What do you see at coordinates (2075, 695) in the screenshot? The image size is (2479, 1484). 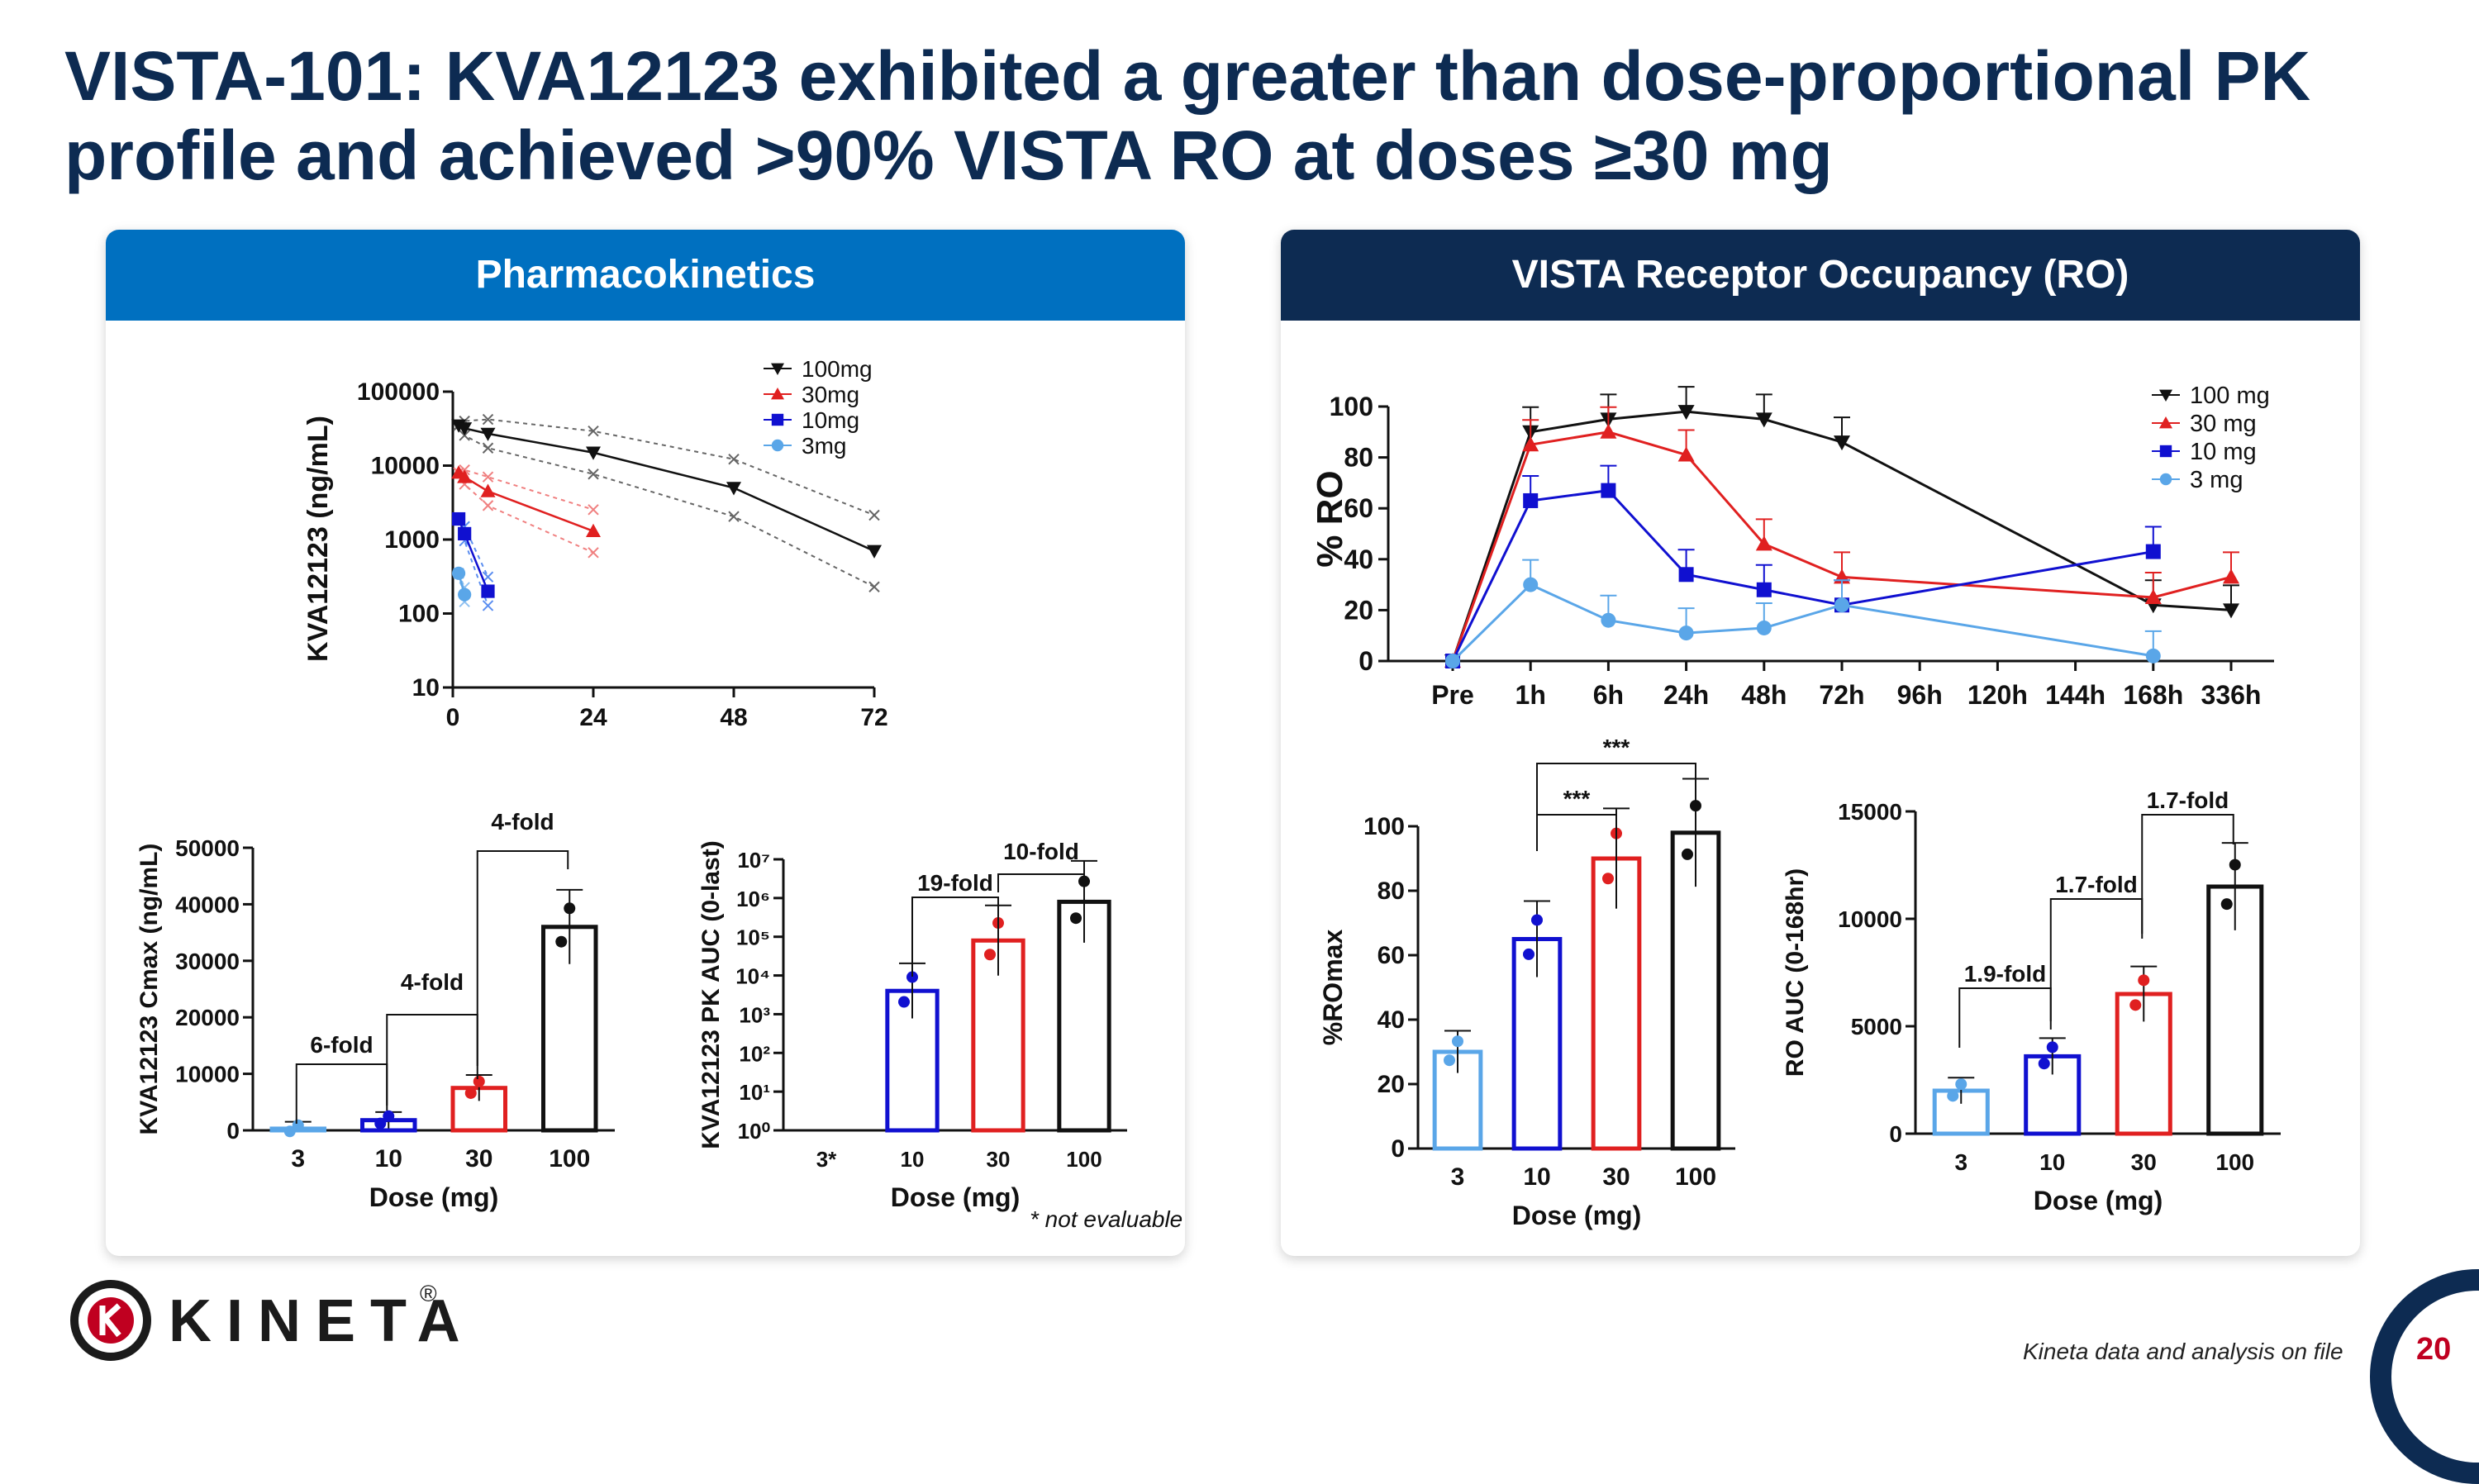 I see `ro-time-x-tick-label: 144h` at bounding box center [2075, 695].